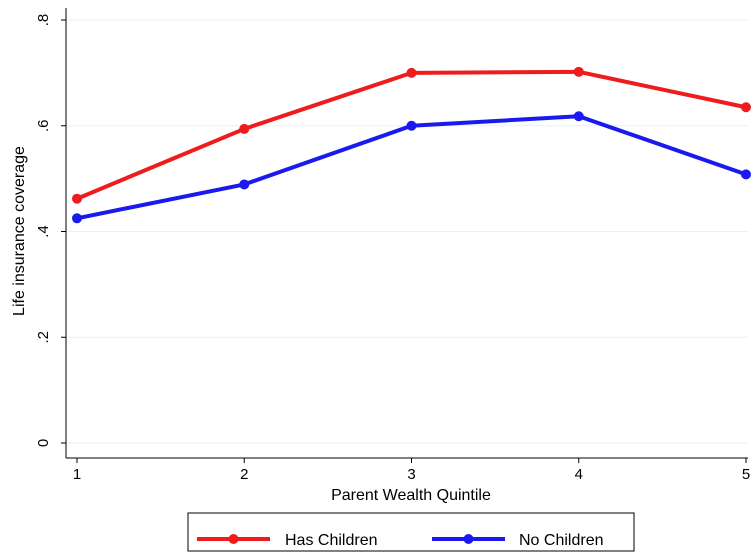  I want to click on x-tick-label: 5, so click(746, 474).